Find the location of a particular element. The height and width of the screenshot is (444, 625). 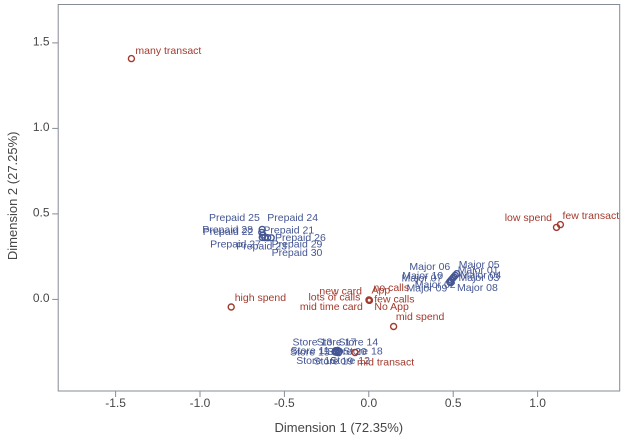

svg-text: Store 19 is located at coordinates (334, 362).